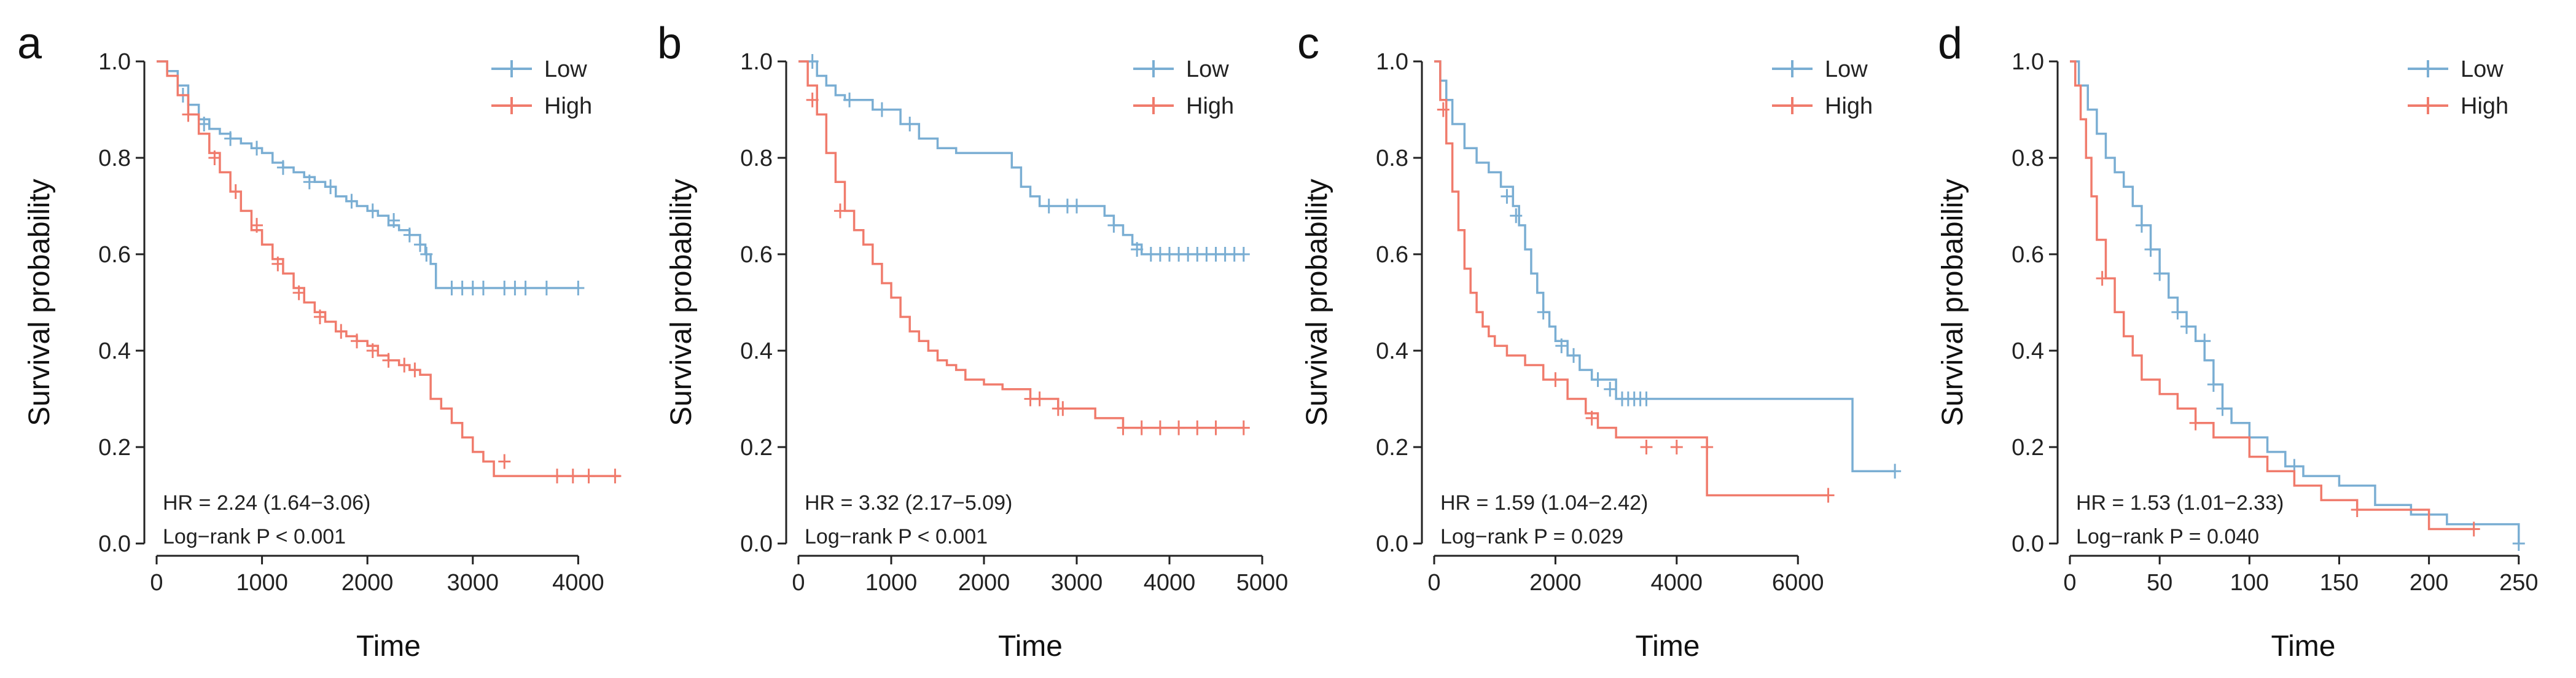  I want to click on hr-annotation: HR = 2.24 (1.64−3.06), so click(266, 503).